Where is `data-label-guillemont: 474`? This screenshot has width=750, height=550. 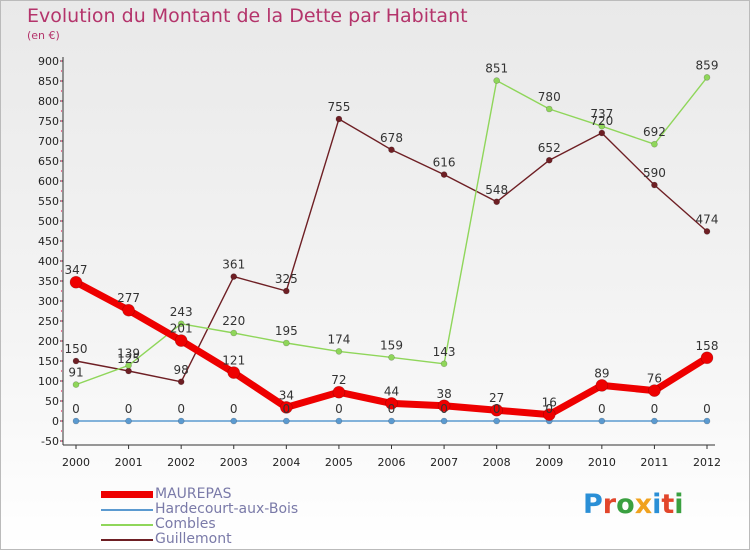
data-label-guillemont: 474 is located at coordinates (707, 219).